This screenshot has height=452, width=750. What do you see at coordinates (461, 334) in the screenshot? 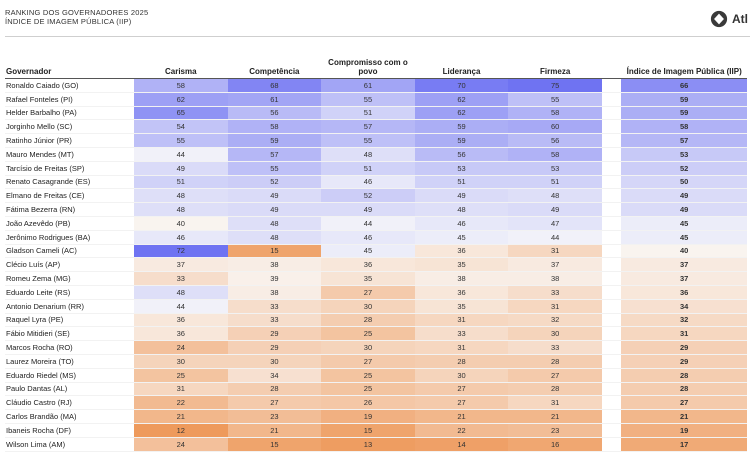
I see `lideranca-value: 33` at bounding box center [461, 334].